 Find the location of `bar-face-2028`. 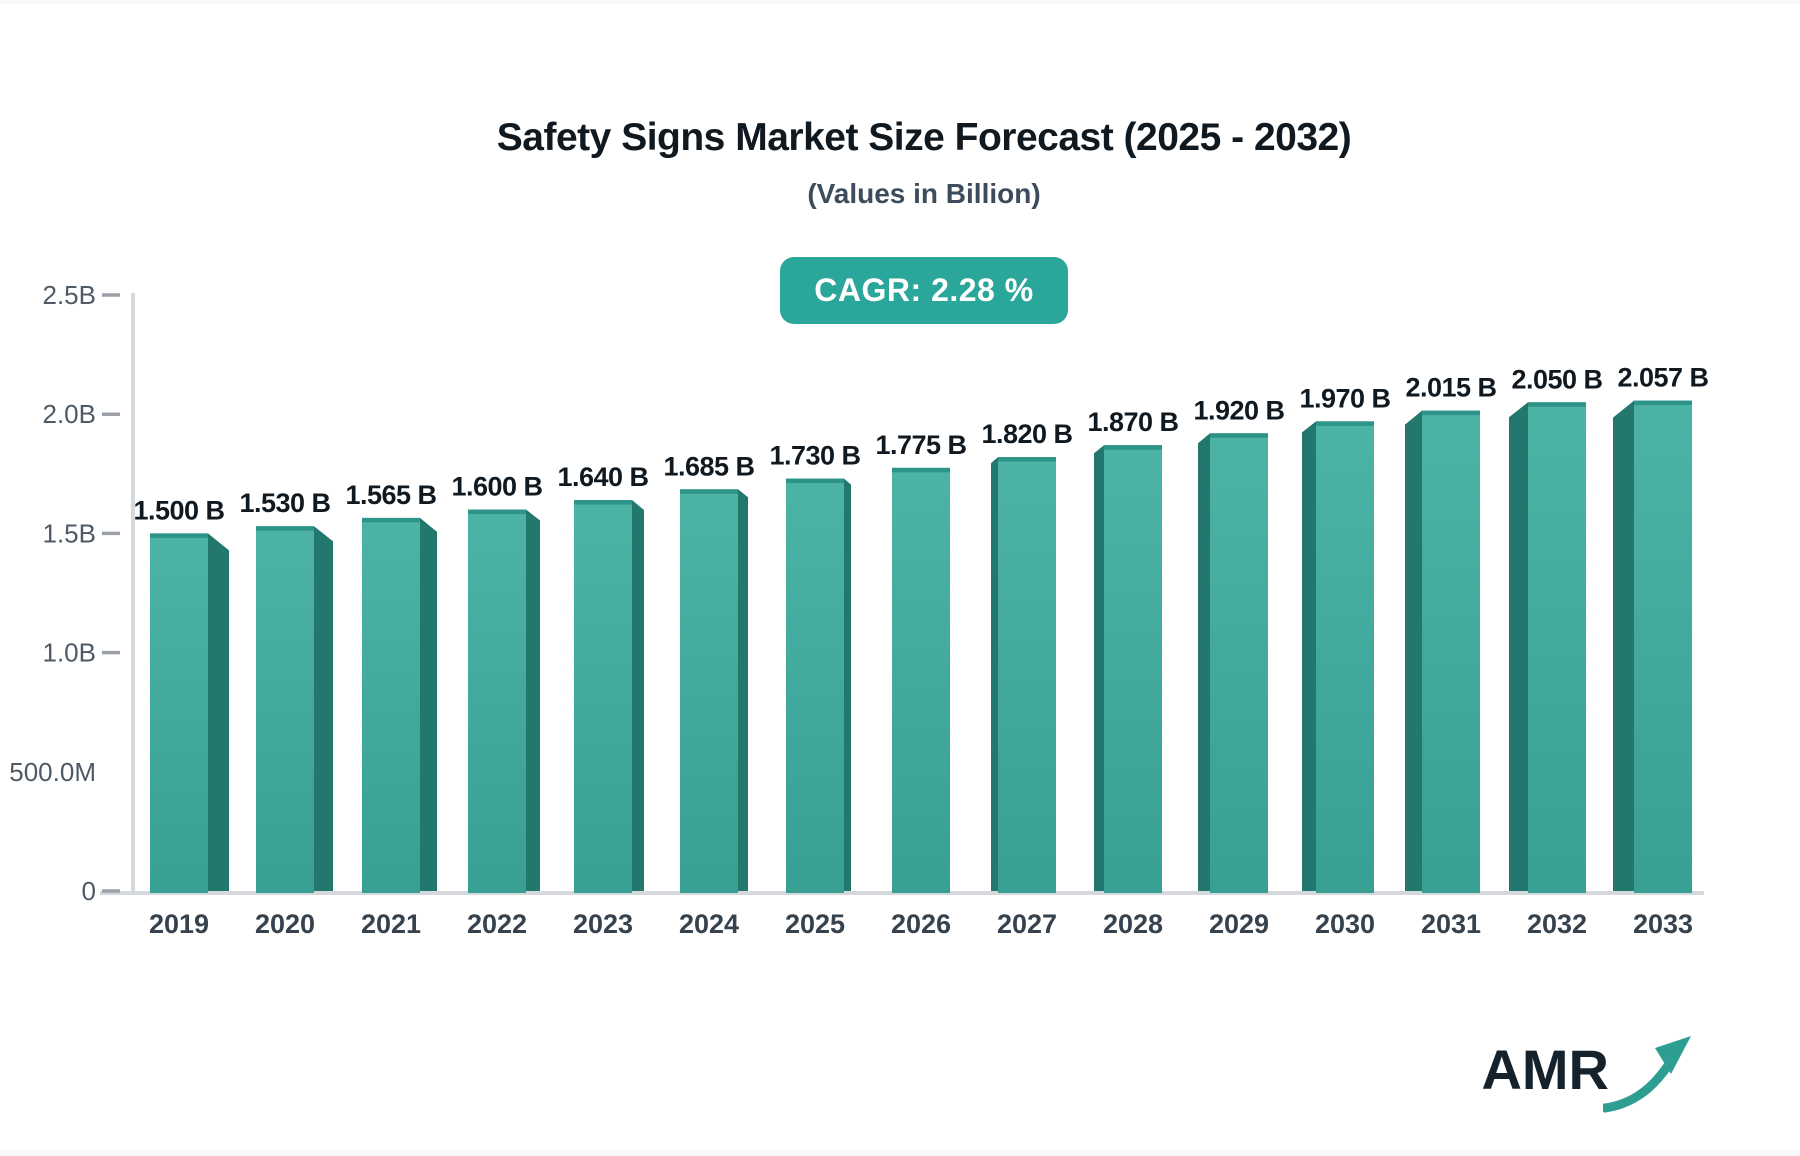

bar-face-2028 is located at coordinates (1133, 669).